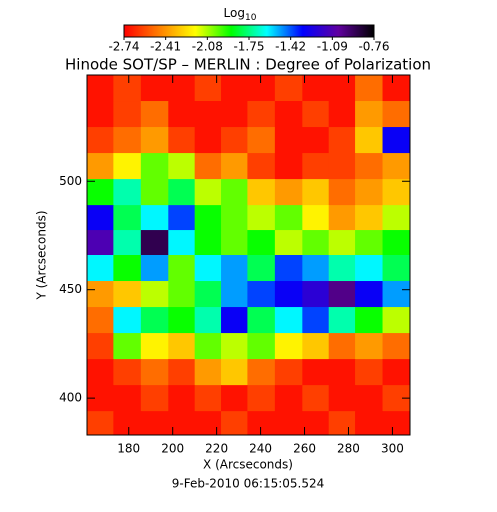 The image size is (497, 512). I want to click on colorbar-tick-label: -2.41, so click(165, 47).